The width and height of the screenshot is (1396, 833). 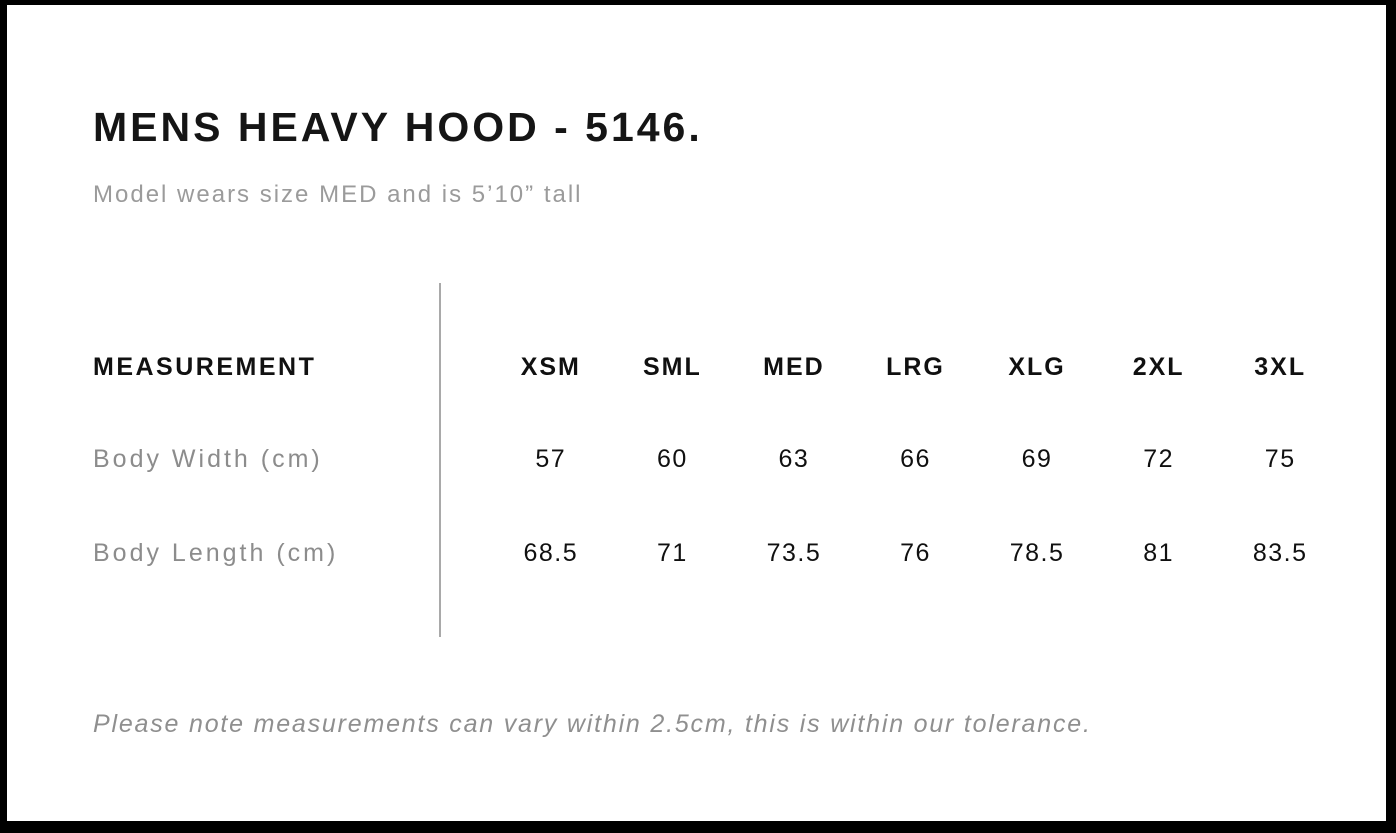 I want to click on column-header-xsm: XSM, so click(x=550, y=366).